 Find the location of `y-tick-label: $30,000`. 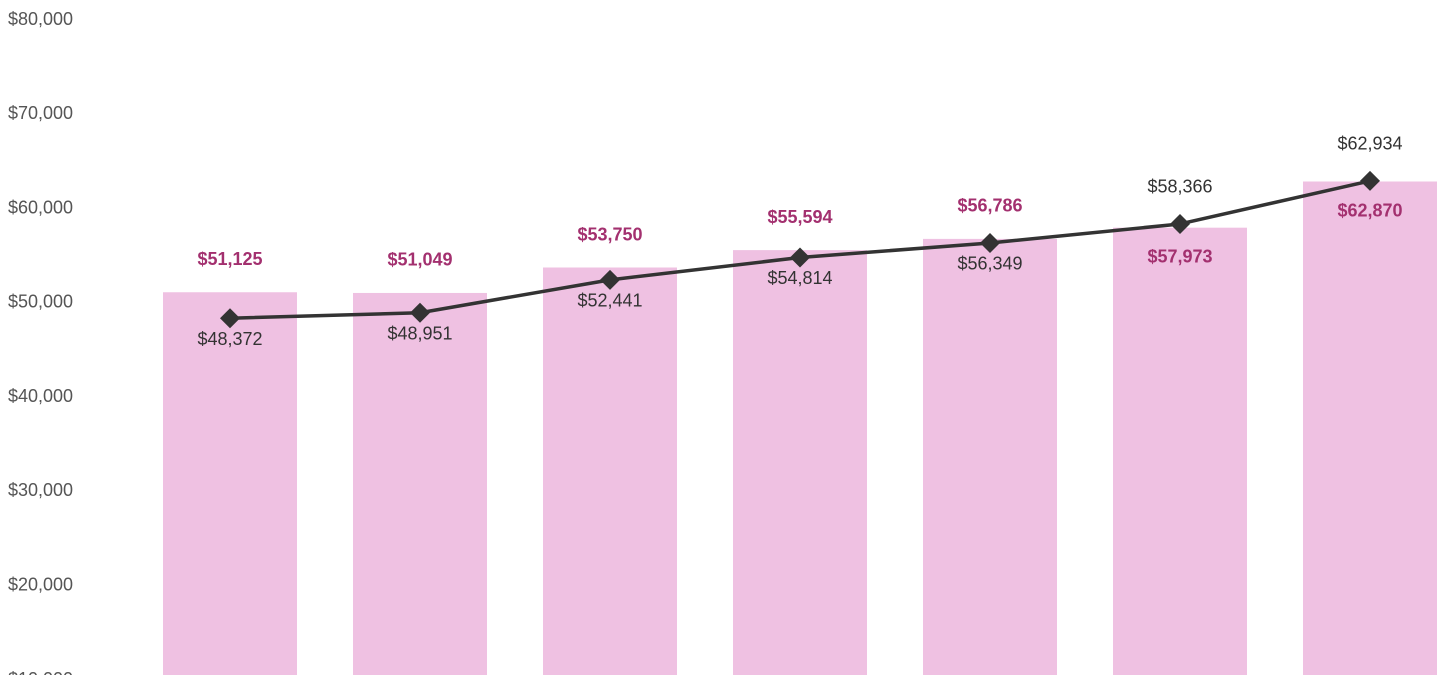

y-tick-label: $30,000 is located at coordinates (40, 490).